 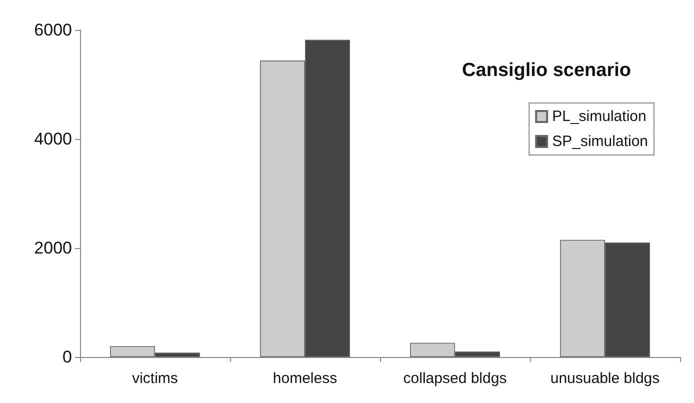 What do you see at coordinates (547, 70) in the screenshot?
I see `text: Cansiglio scenario` at bounding box center [547, 70].